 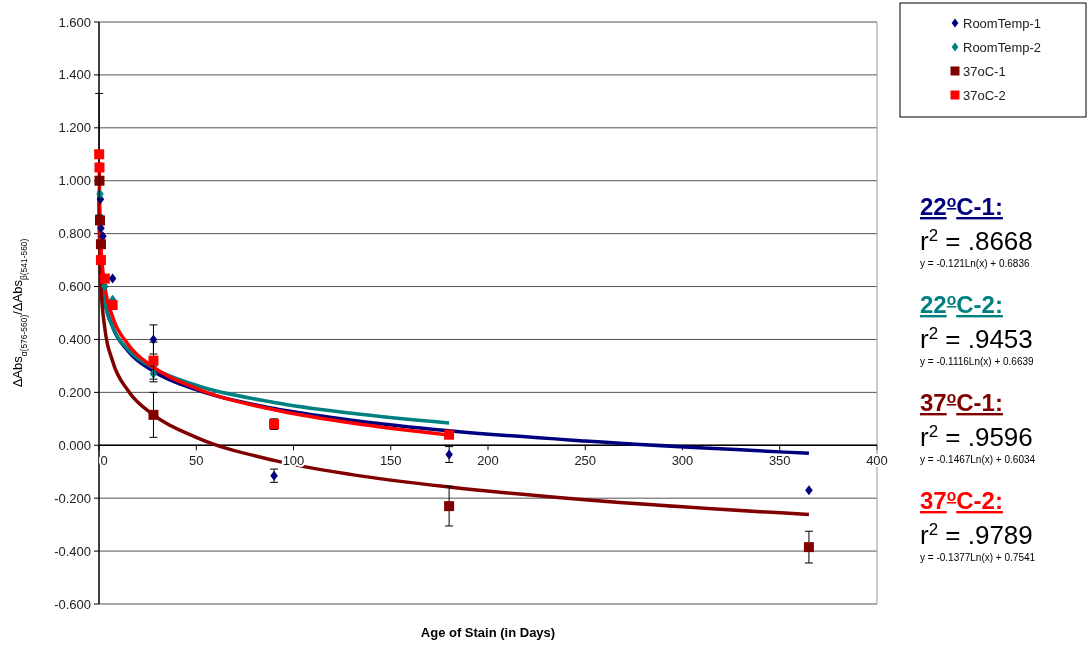 What do you see at coordinates (976, 534) in the screenshot?
I see `text: r$^{2}$ = .9789` at bounding box center [976, 534].